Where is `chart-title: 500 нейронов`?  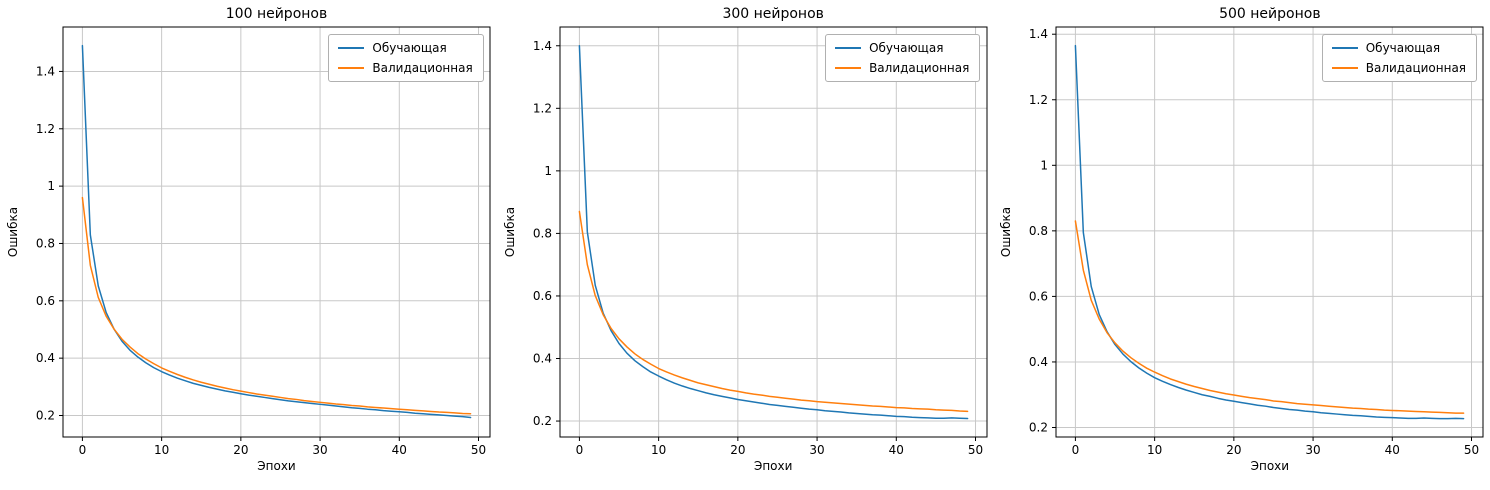
chart-title: 500 нейронов is located at coordinates (1270, 14).